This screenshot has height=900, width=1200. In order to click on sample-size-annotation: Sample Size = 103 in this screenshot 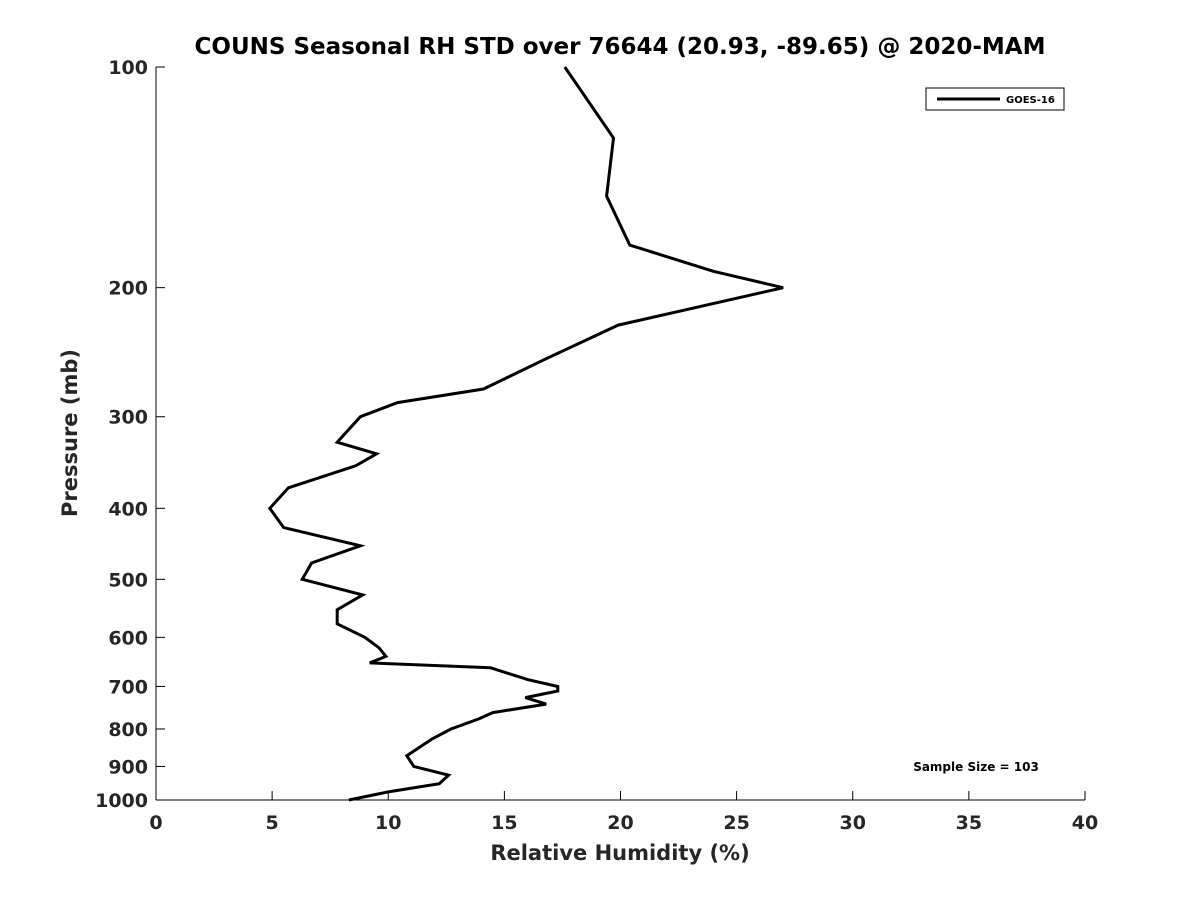, I will do `click(976, 767)`.